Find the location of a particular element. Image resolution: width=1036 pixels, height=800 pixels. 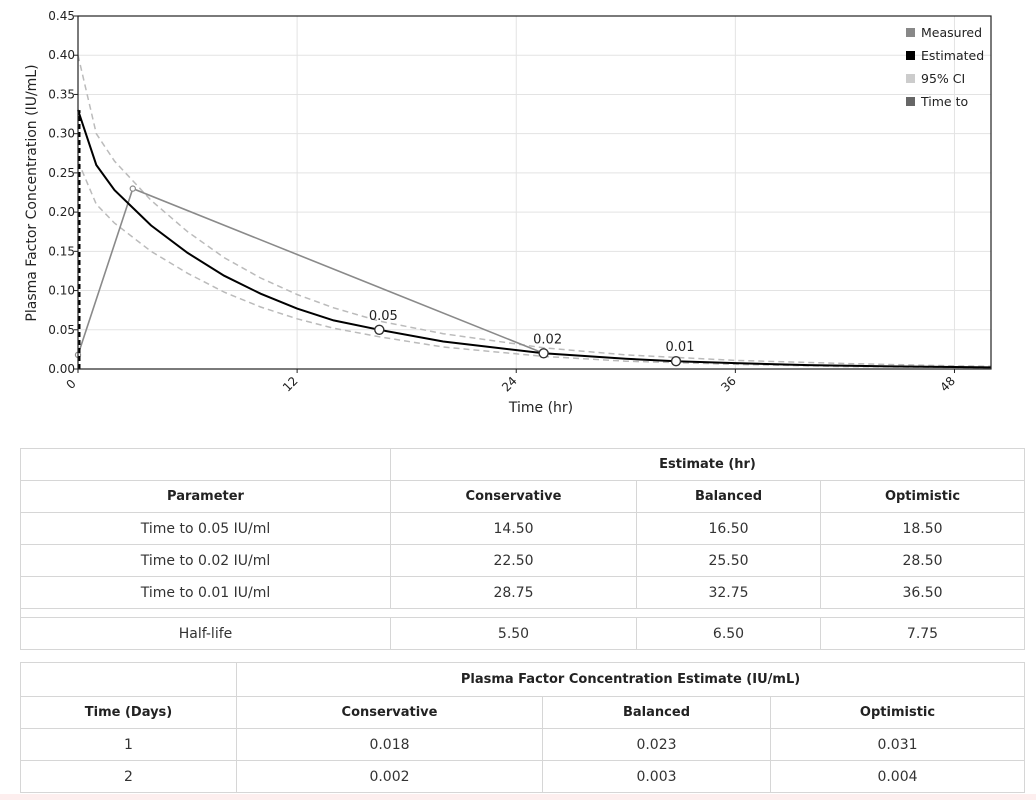

row-label: 2 is located at coordinates (128, 776).